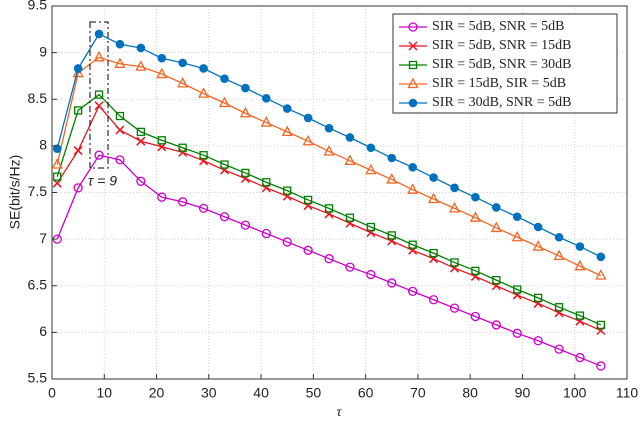 The image size is (640, 425). What do you see at coordinates (502, 45) in the screenshot?
I see `legend-label: SIR = 5dB, SNR = 15dB` at bounding box center [502, 45].